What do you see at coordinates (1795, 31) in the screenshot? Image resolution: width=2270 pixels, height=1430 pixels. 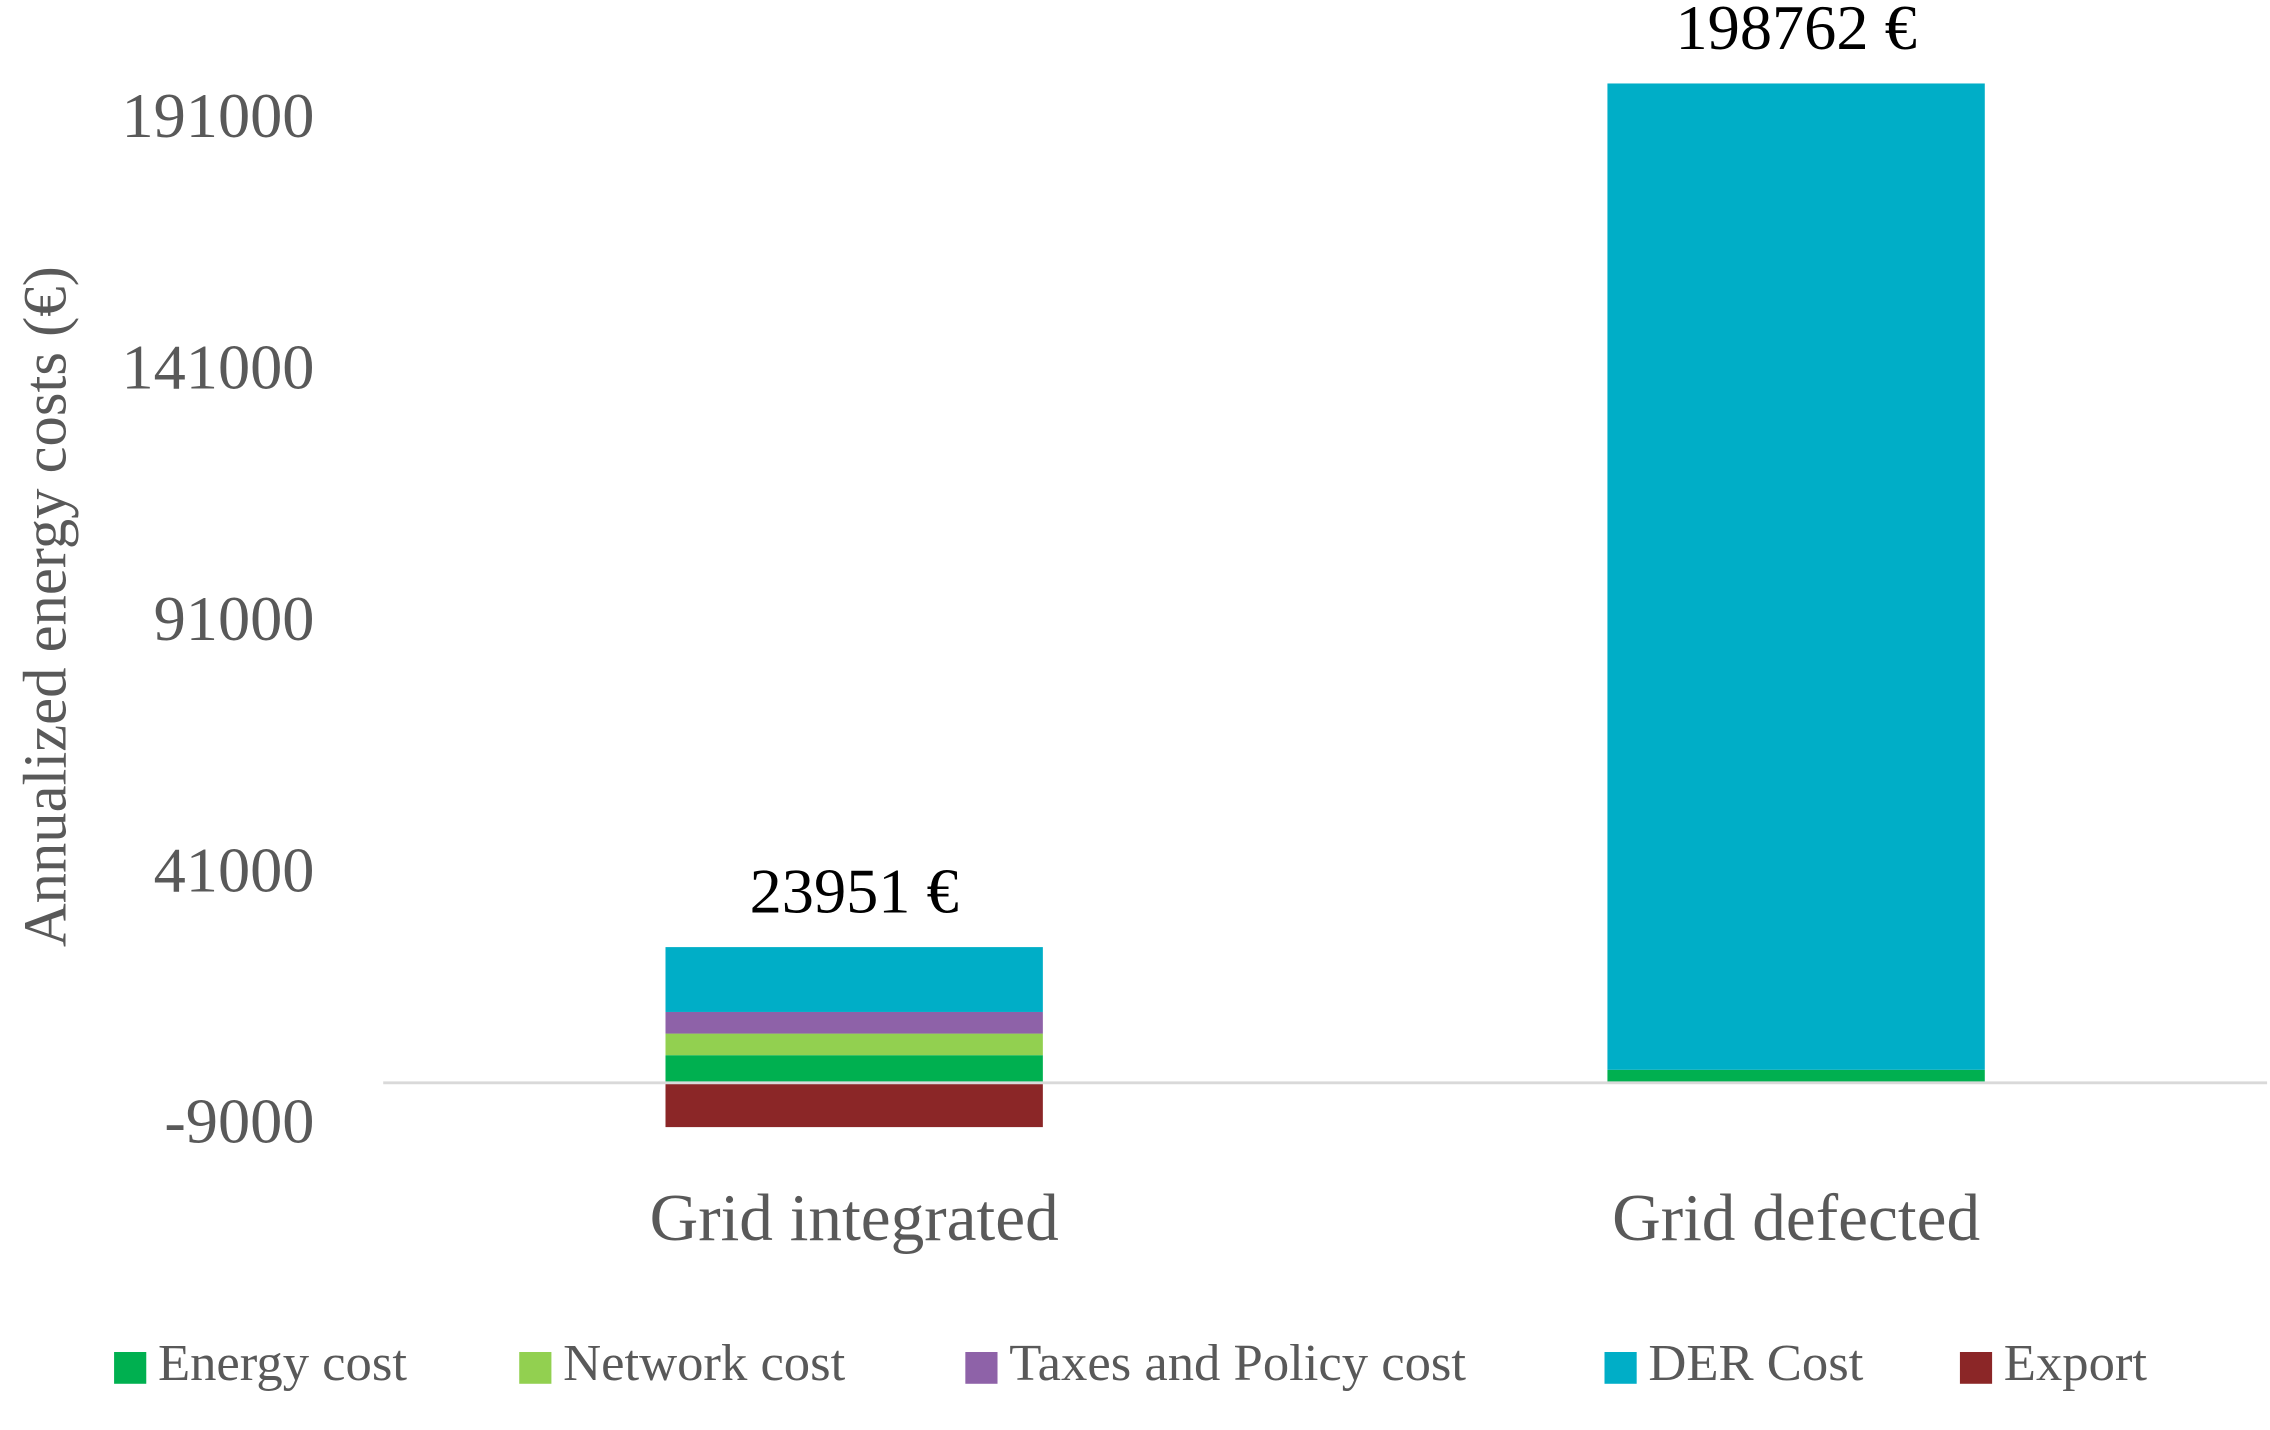 I see `total-label: 198762 €` at bounding box center [1795, 31].